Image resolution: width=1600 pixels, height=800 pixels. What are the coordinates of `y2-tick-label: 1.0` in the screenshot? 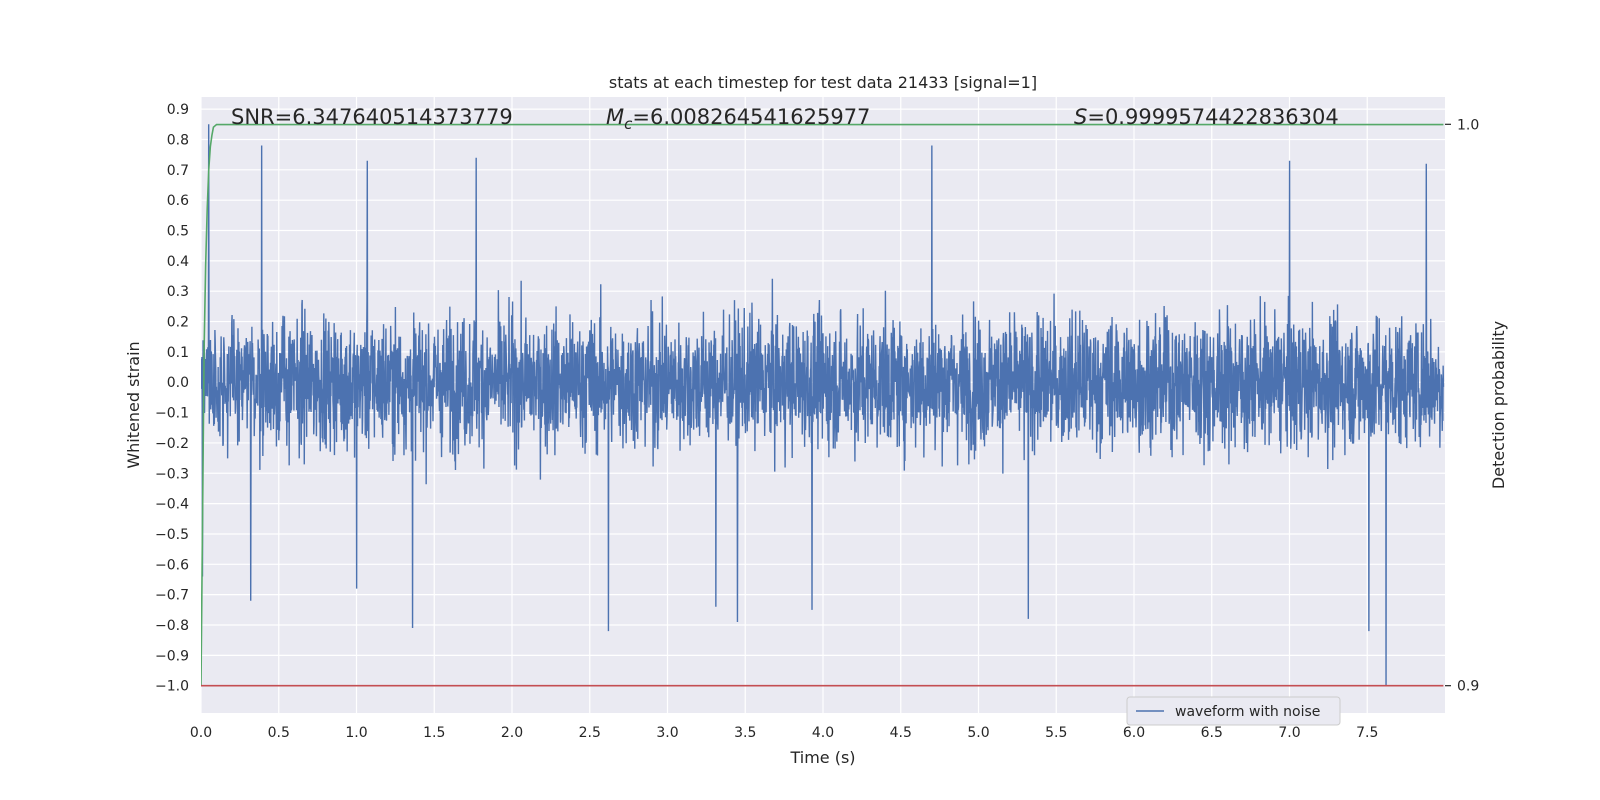 It's located at (1468, 125).